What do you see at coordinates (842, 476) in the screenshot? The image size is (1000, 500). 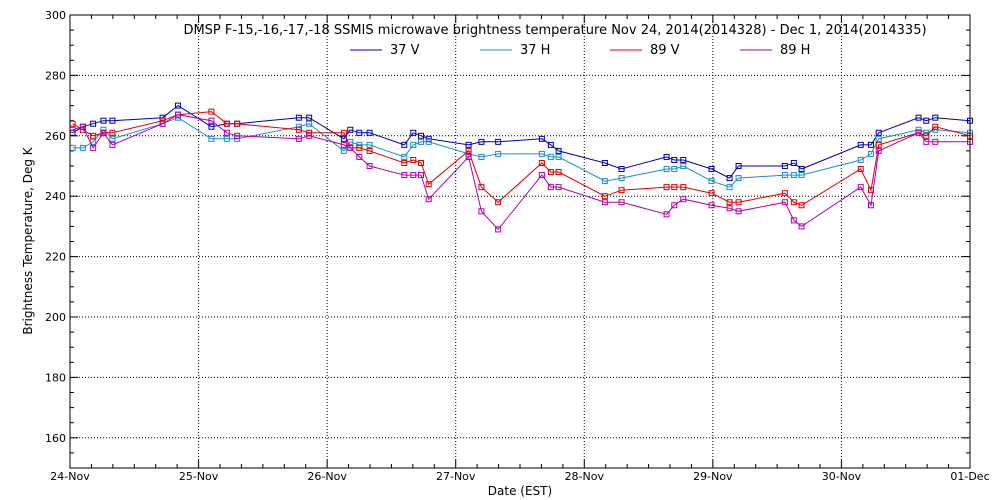 I see `x-tick-label: 30-Nov` at bounding box center [842, 476].